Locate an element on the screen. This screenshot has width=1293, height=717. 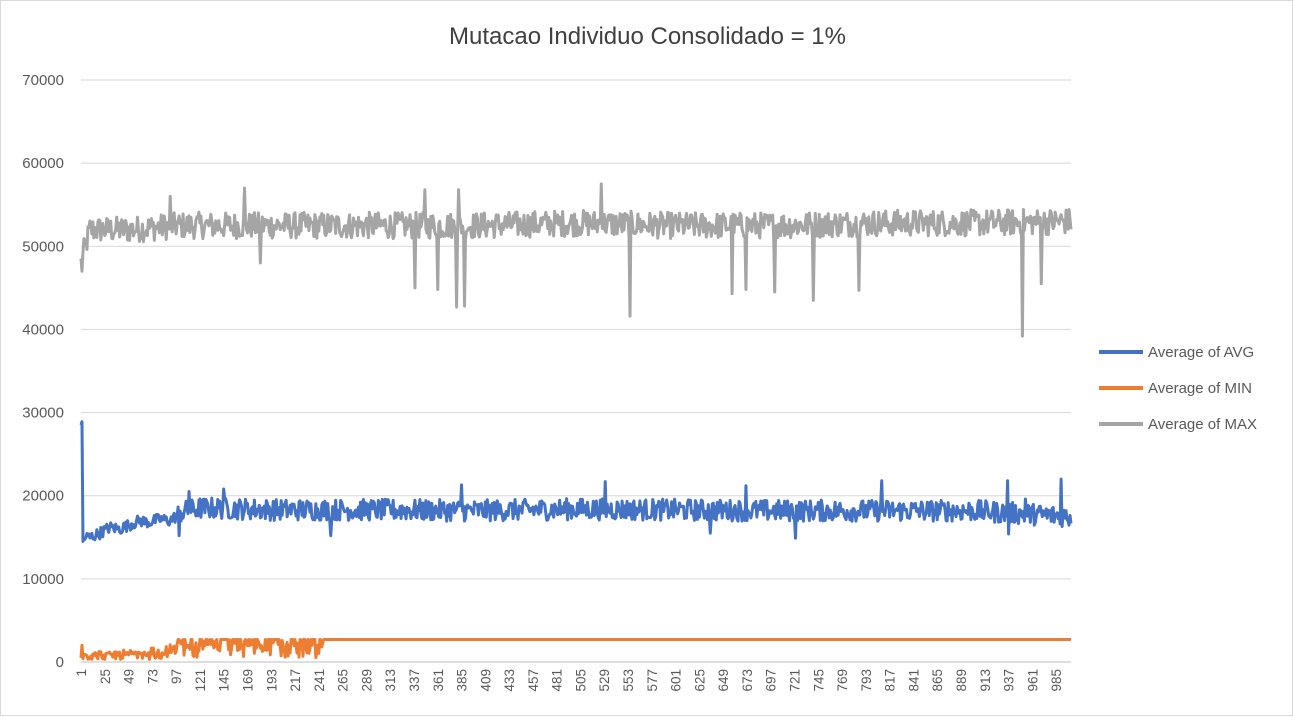
y-tick-label: 40000 is located at coordinates (43, 329).